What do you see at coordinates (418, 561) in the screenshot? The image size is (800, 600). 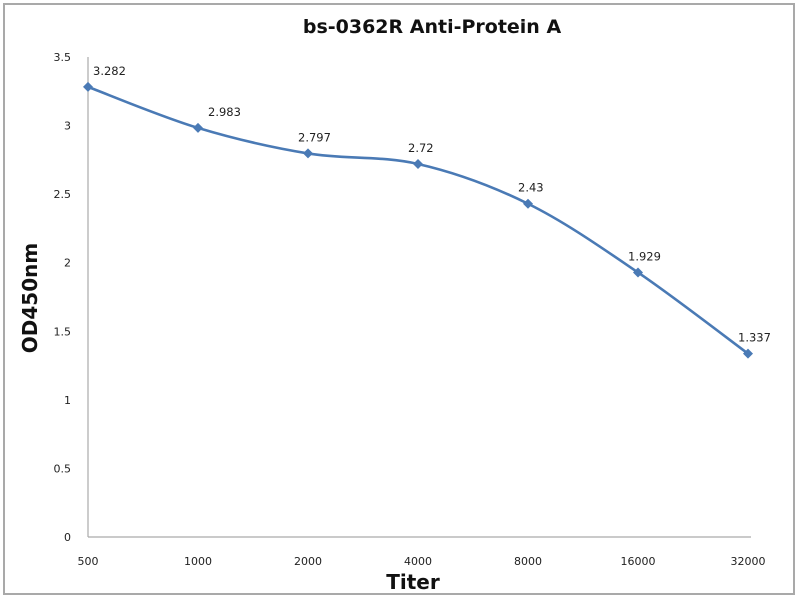 I see `x-tick-label: 4000` at bounding box center [418, 561].